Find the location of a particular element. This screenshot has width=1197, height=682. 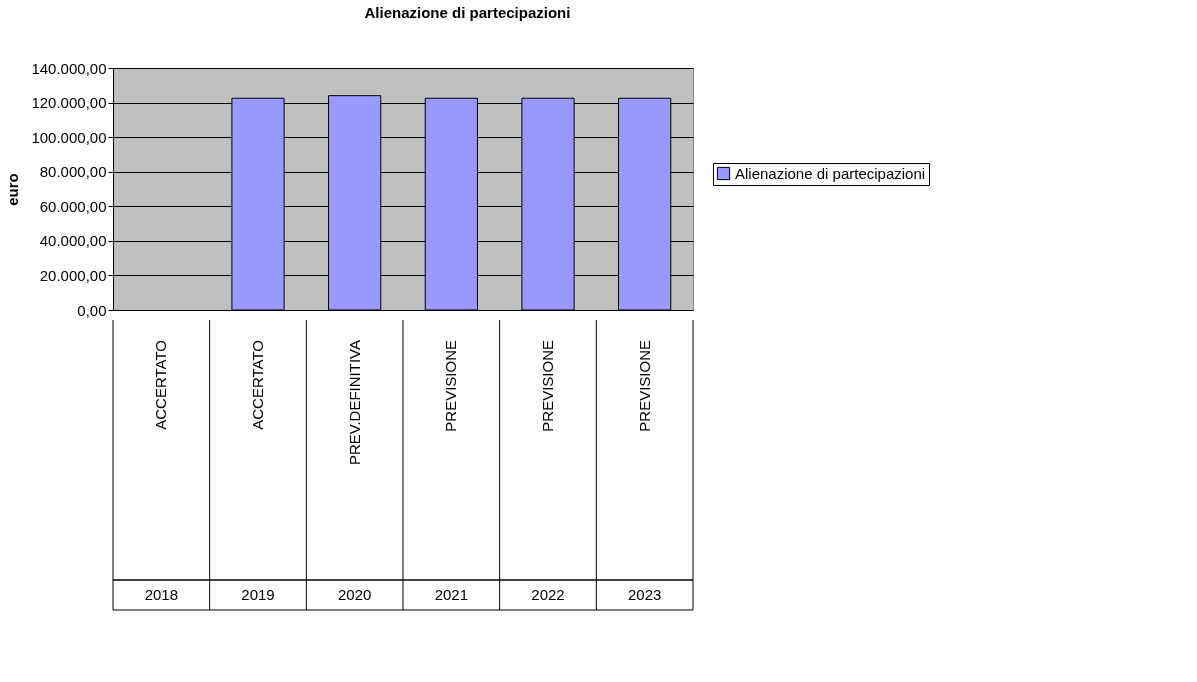

y-tick-label: 120.000,00 is located at coordinates (69, 103).